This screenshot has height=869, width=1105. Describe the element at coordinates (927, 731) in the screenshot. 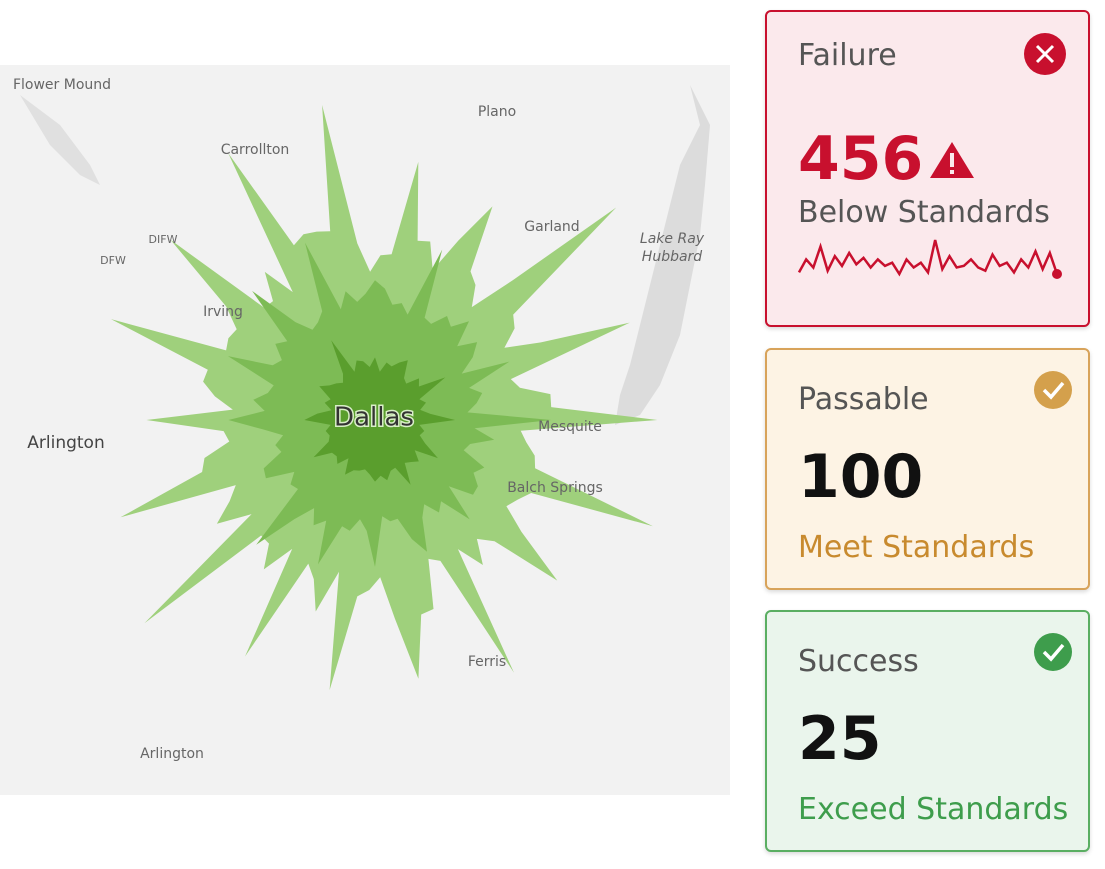

I see `card-success: Success 25 Exceed Standards` at that location.